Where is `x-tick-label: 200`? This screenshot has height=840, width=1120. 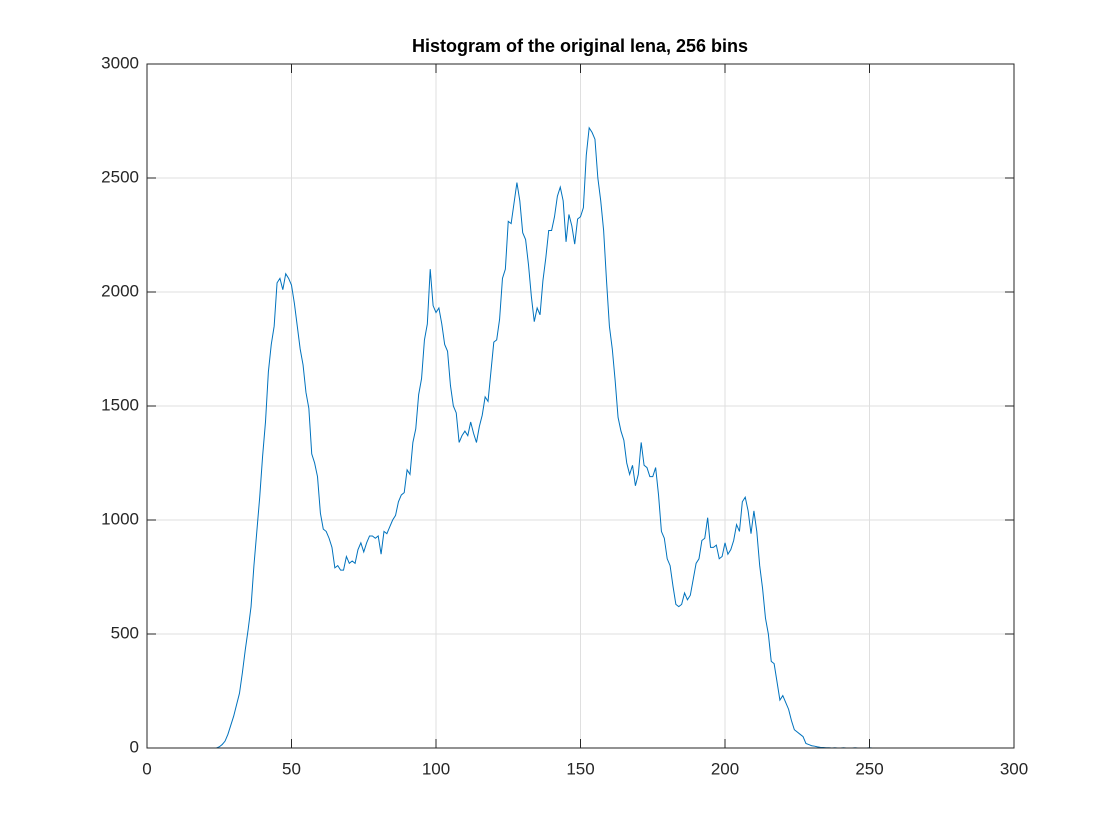
x-tick-label: 200 is located at coordinates (725, 768).